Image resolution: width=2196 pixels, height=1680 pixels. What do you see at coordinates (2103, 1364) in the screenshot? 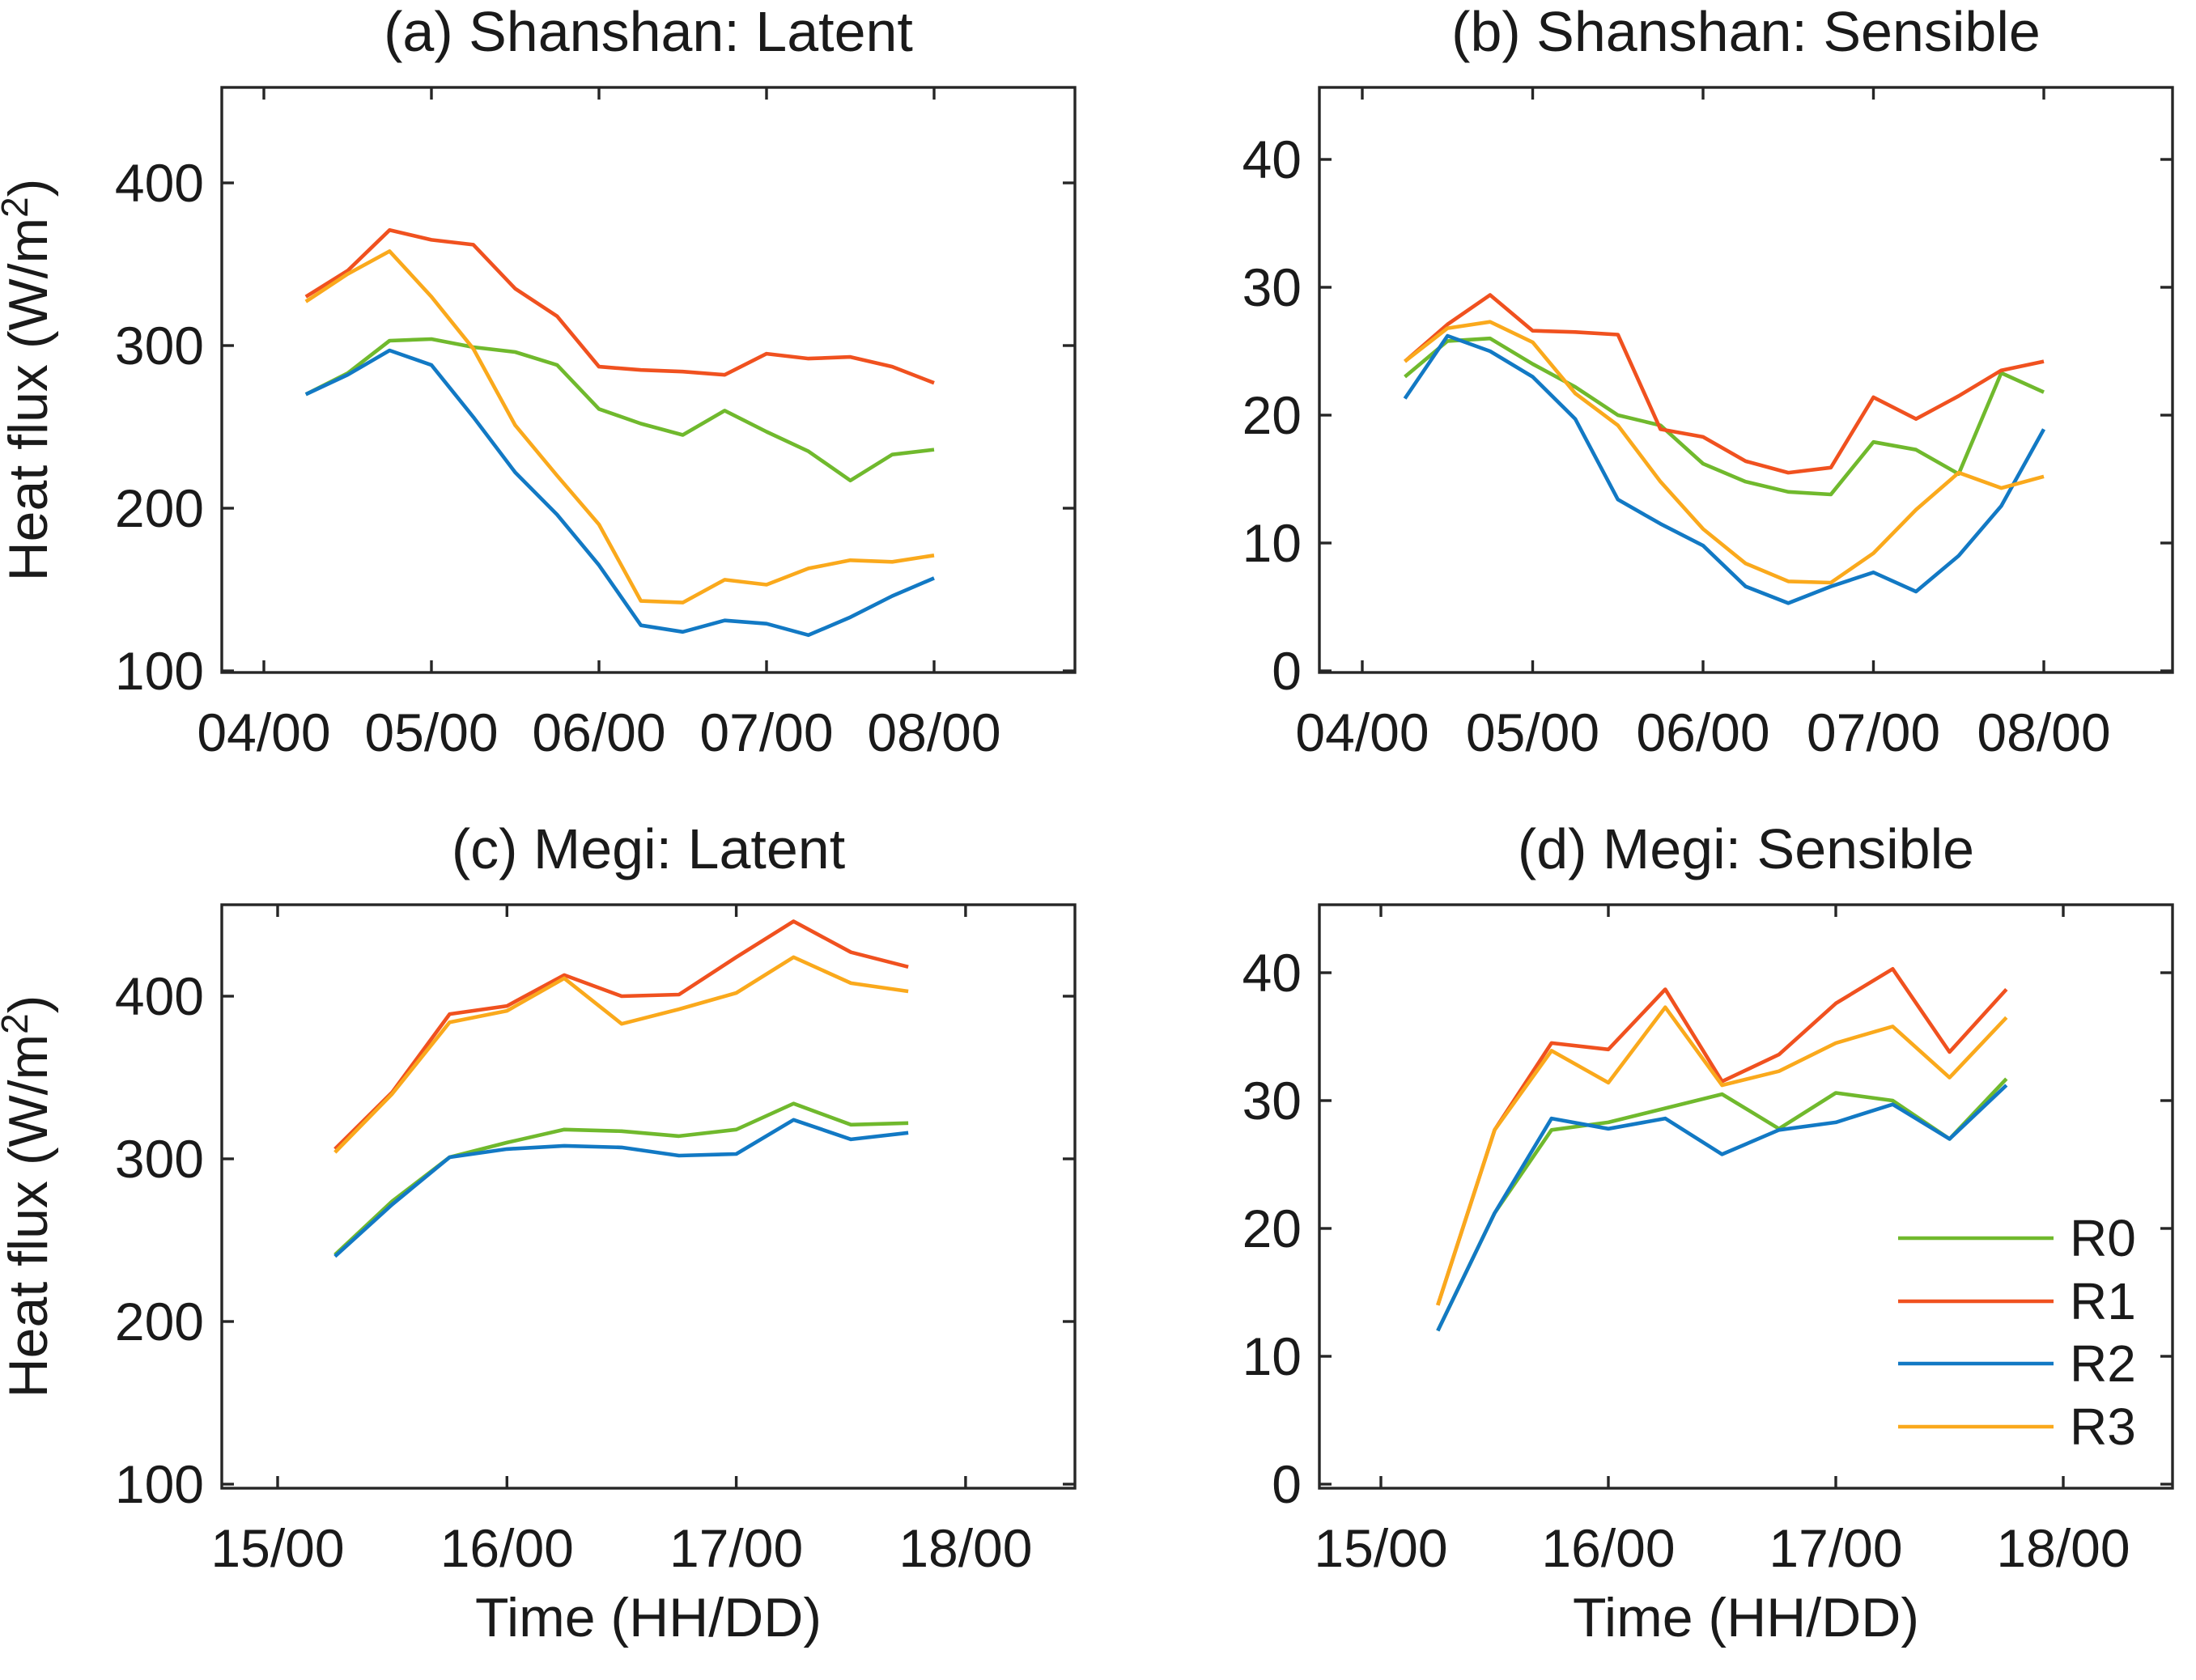
I see `legend-label-R2: R2` at bounding box center [2103, 1364].